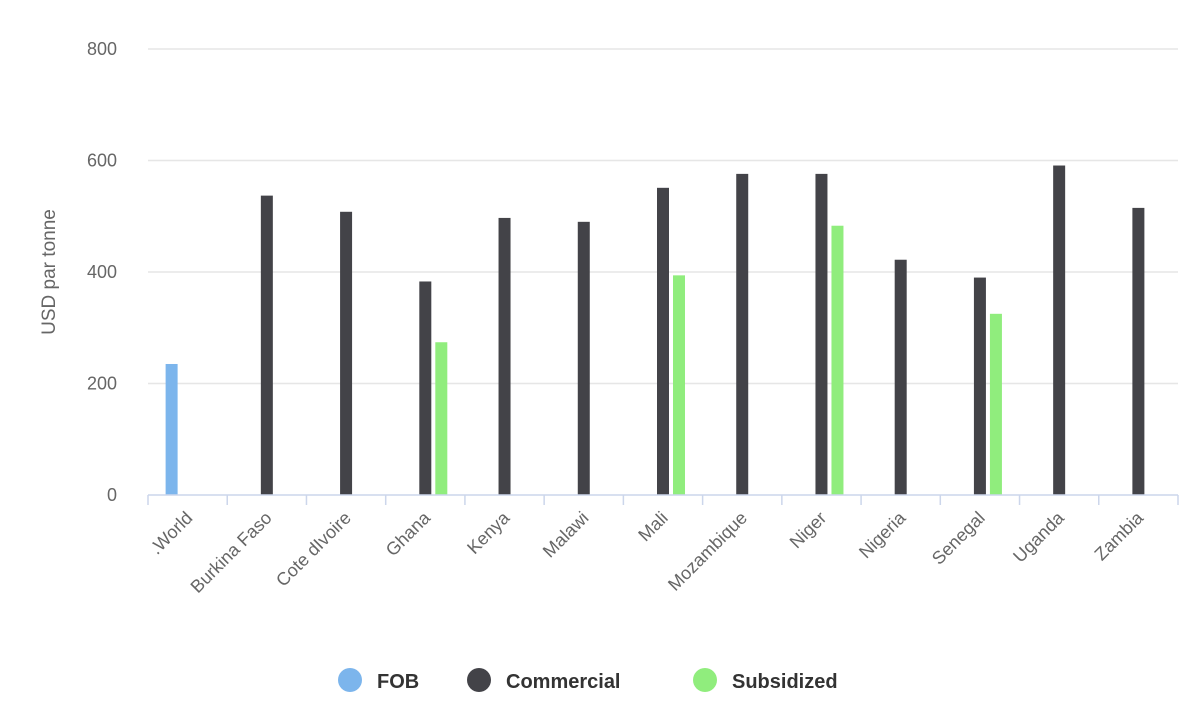 This screenshot has height=712, width=1195. Describe the element at coordinates (563, 682) in the screenshot. I see `legend-item-label: Commercial` at that location.